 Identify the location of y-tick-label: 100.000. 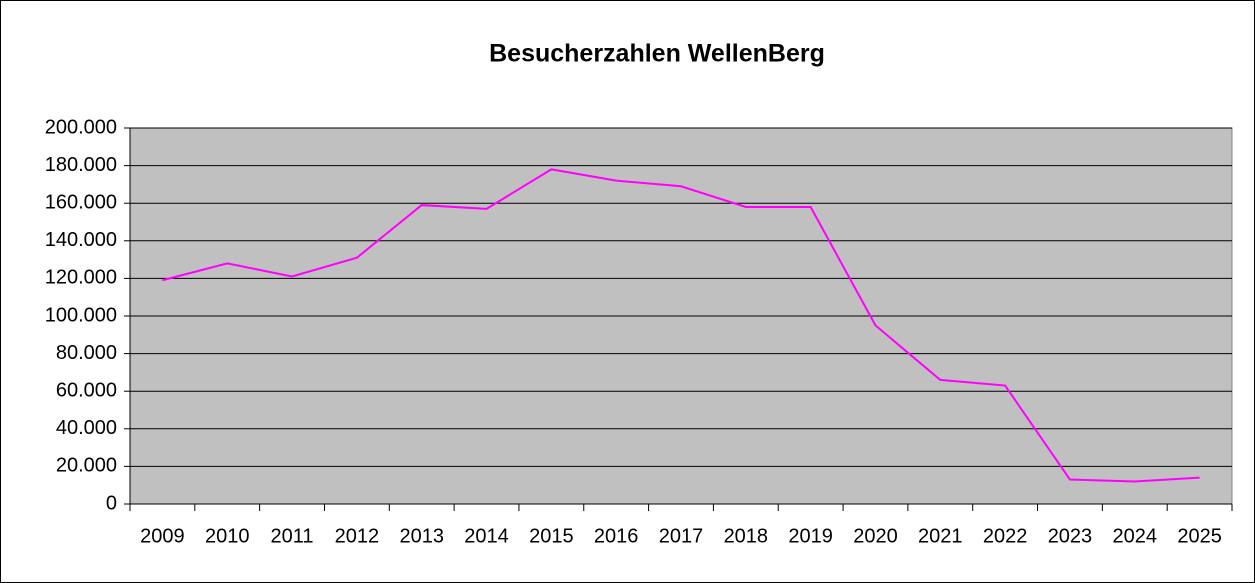
(81, 315).